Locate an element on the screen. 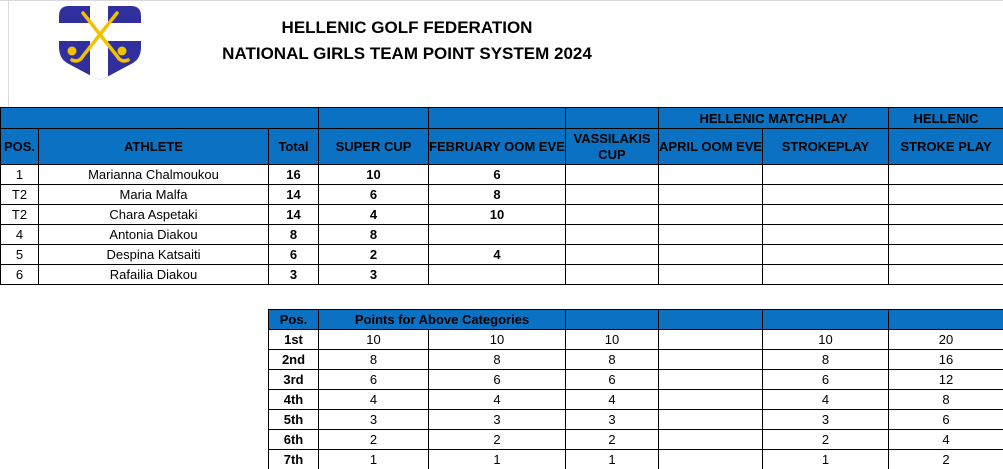 This screenshot has width=1003, height=469. cell-total: 16 is located at coordinates (293, 174).